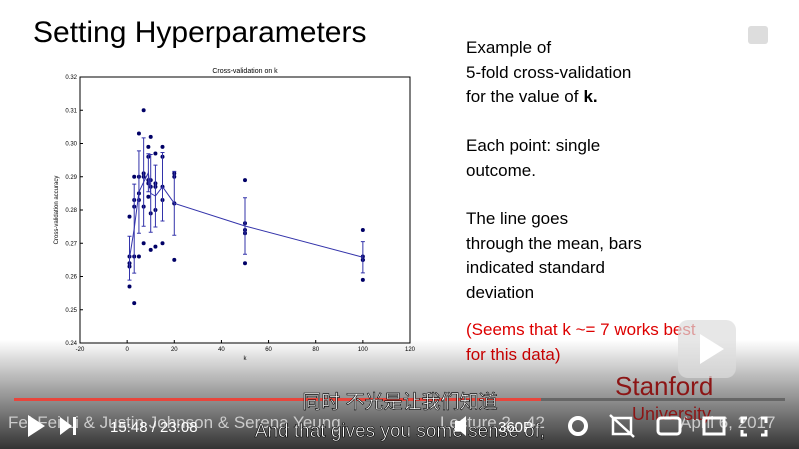 Image resolution: width=799 pixels, height=449 pixels. What do you see at coordinates (501, 170) in the screenshot?
I see `note-line: outcome.` at bounding box center [501, 170].